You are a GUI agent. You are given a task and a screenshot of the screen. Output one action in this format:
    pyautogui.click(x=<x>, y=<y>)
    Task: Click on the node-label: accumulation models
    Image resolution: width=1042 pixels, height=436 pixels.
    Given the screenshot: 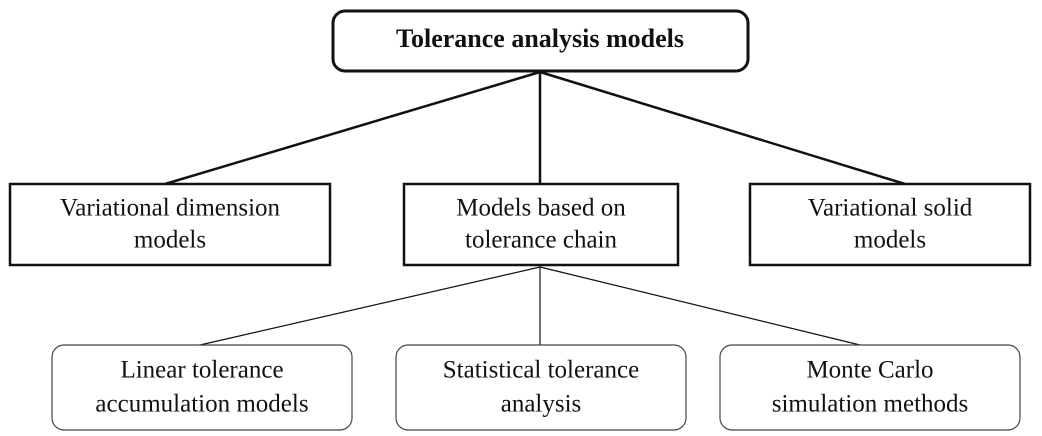 What is the action you would take?
    pyautogui.click(x=201, y=404)
    